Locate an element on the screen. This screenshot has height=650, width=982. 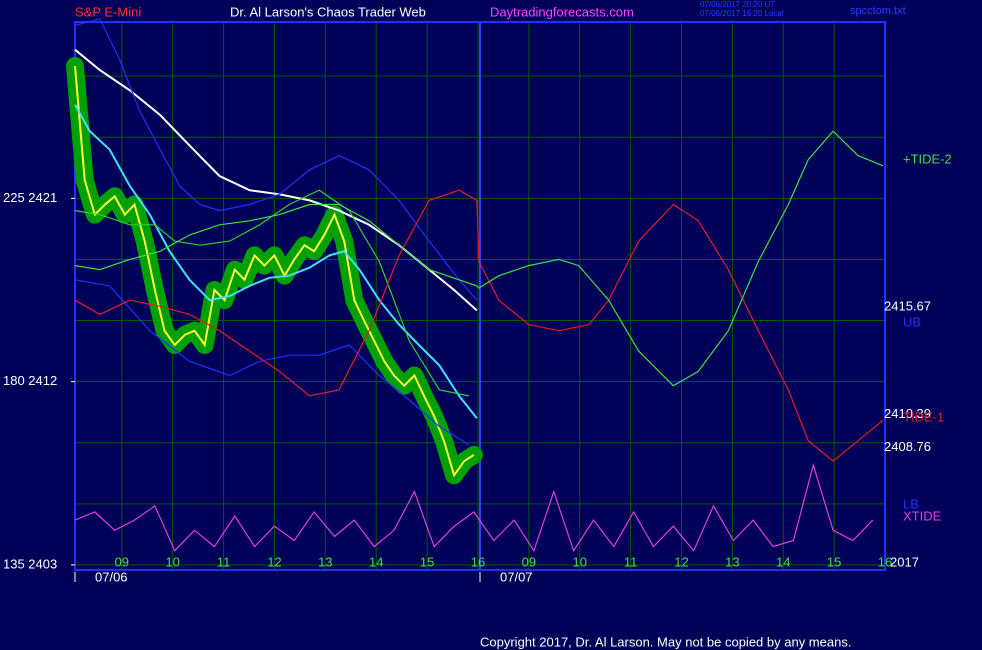
series-name: LB is located at coordinates (911, 503).